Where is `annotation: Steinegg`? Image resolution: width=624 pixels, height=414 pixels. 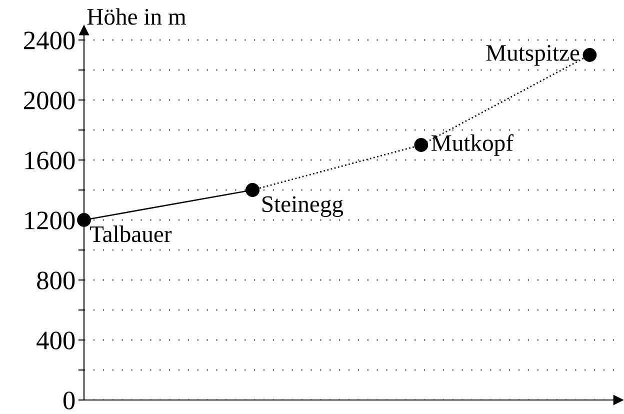 annotation: Steinegg is located at coordinates (303, 206).